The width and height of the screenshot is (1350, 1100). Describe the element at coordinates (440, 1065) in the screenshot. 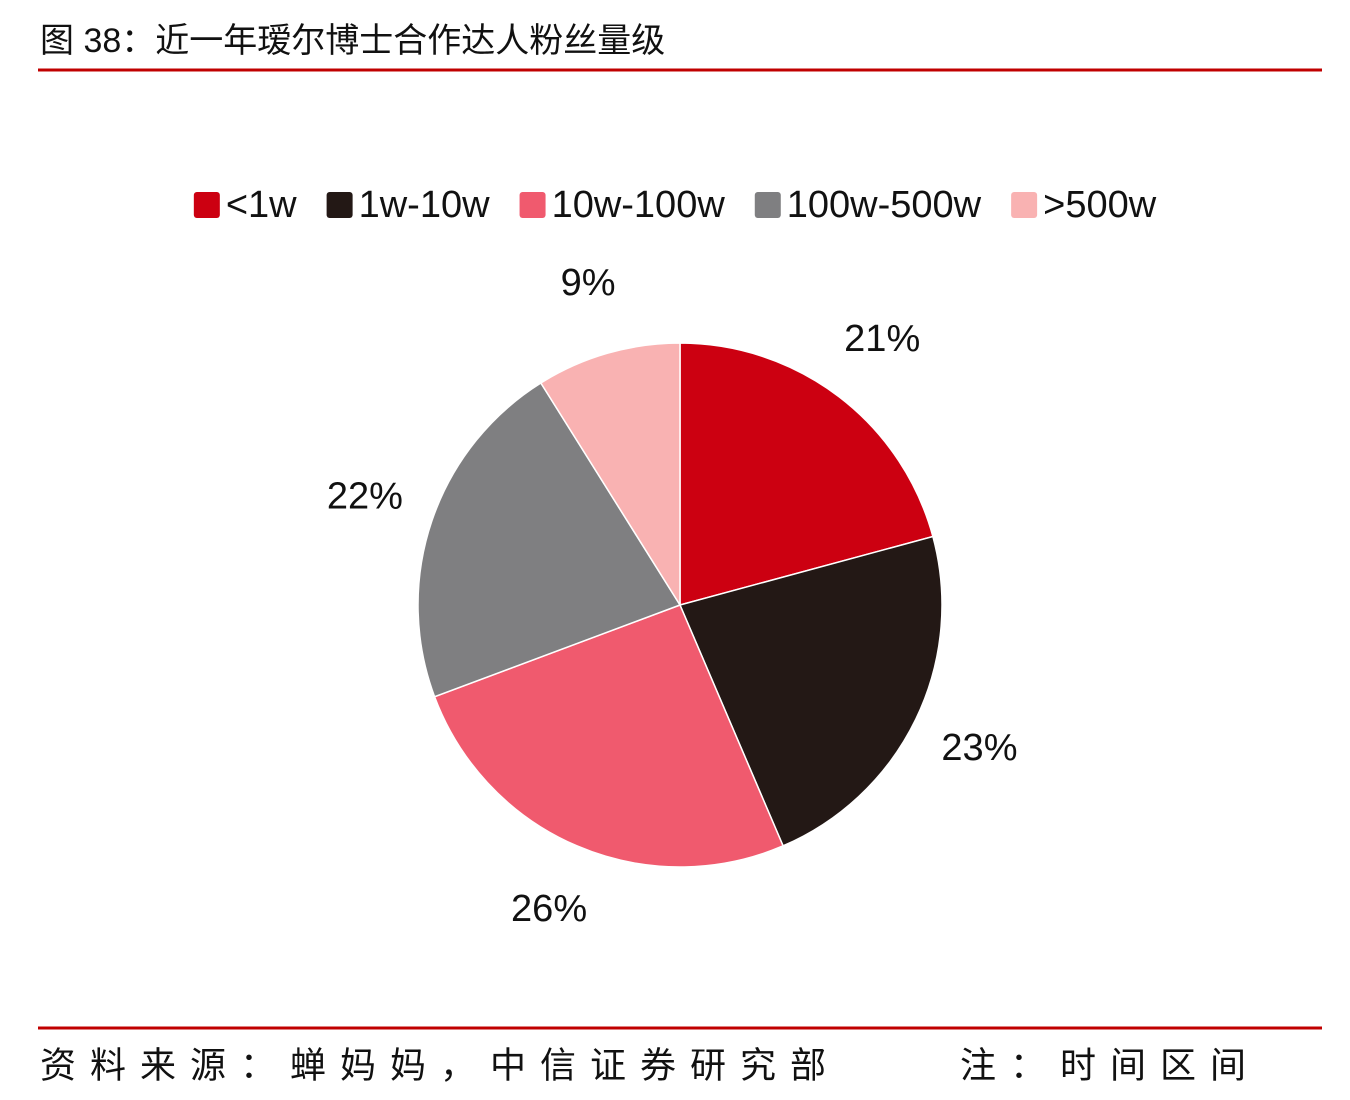

I see `source-note: 资料来源：蝉妈妈，中信证券研究部` at that location.